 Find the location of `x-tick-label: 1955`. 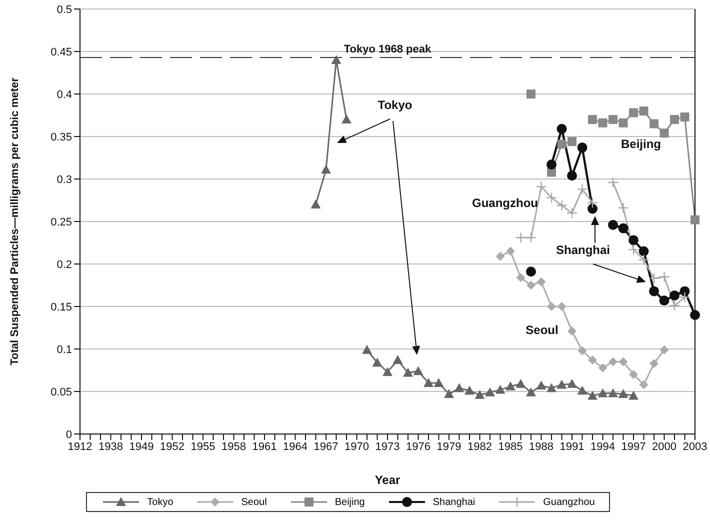

x-tick-label: 1955 is located at coordinates (203, 446).